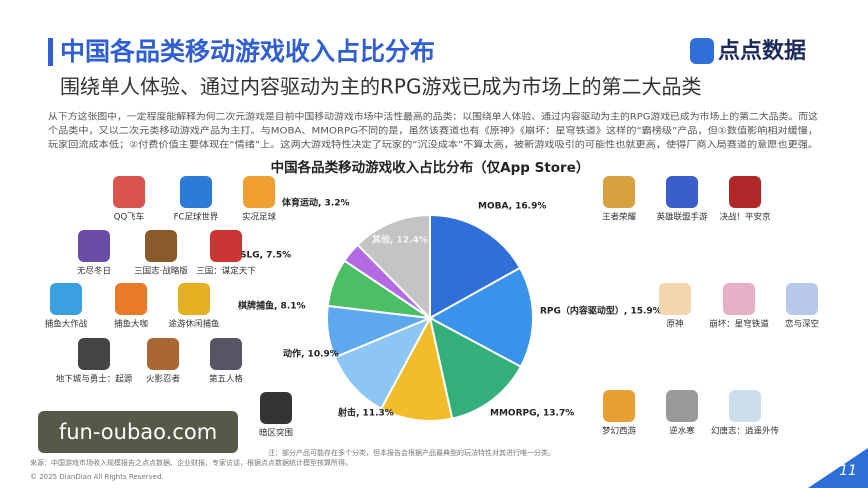  Describe the element at coordinates (682, 217) in the screenshot. I see `game-name: 英雄联盟手游` at that location.